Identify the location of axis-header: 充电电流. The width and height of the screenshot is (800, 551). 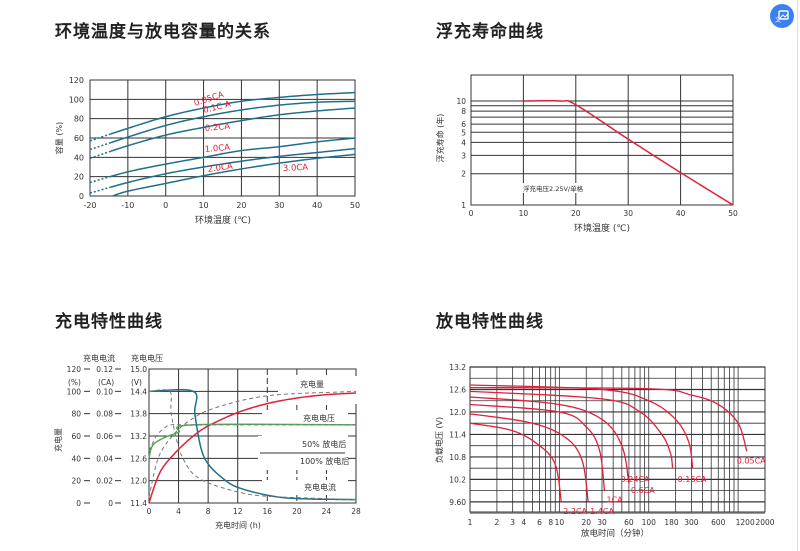
(99, 358).